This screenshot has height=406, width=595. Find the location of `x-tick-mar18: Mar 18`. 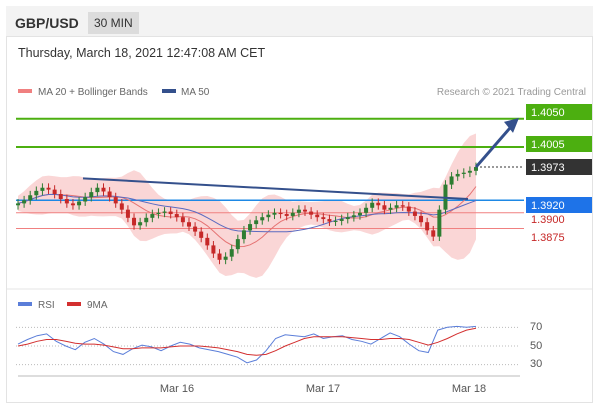

x-tick-mar18: Mar 18 is located at coordinates (469, 389).